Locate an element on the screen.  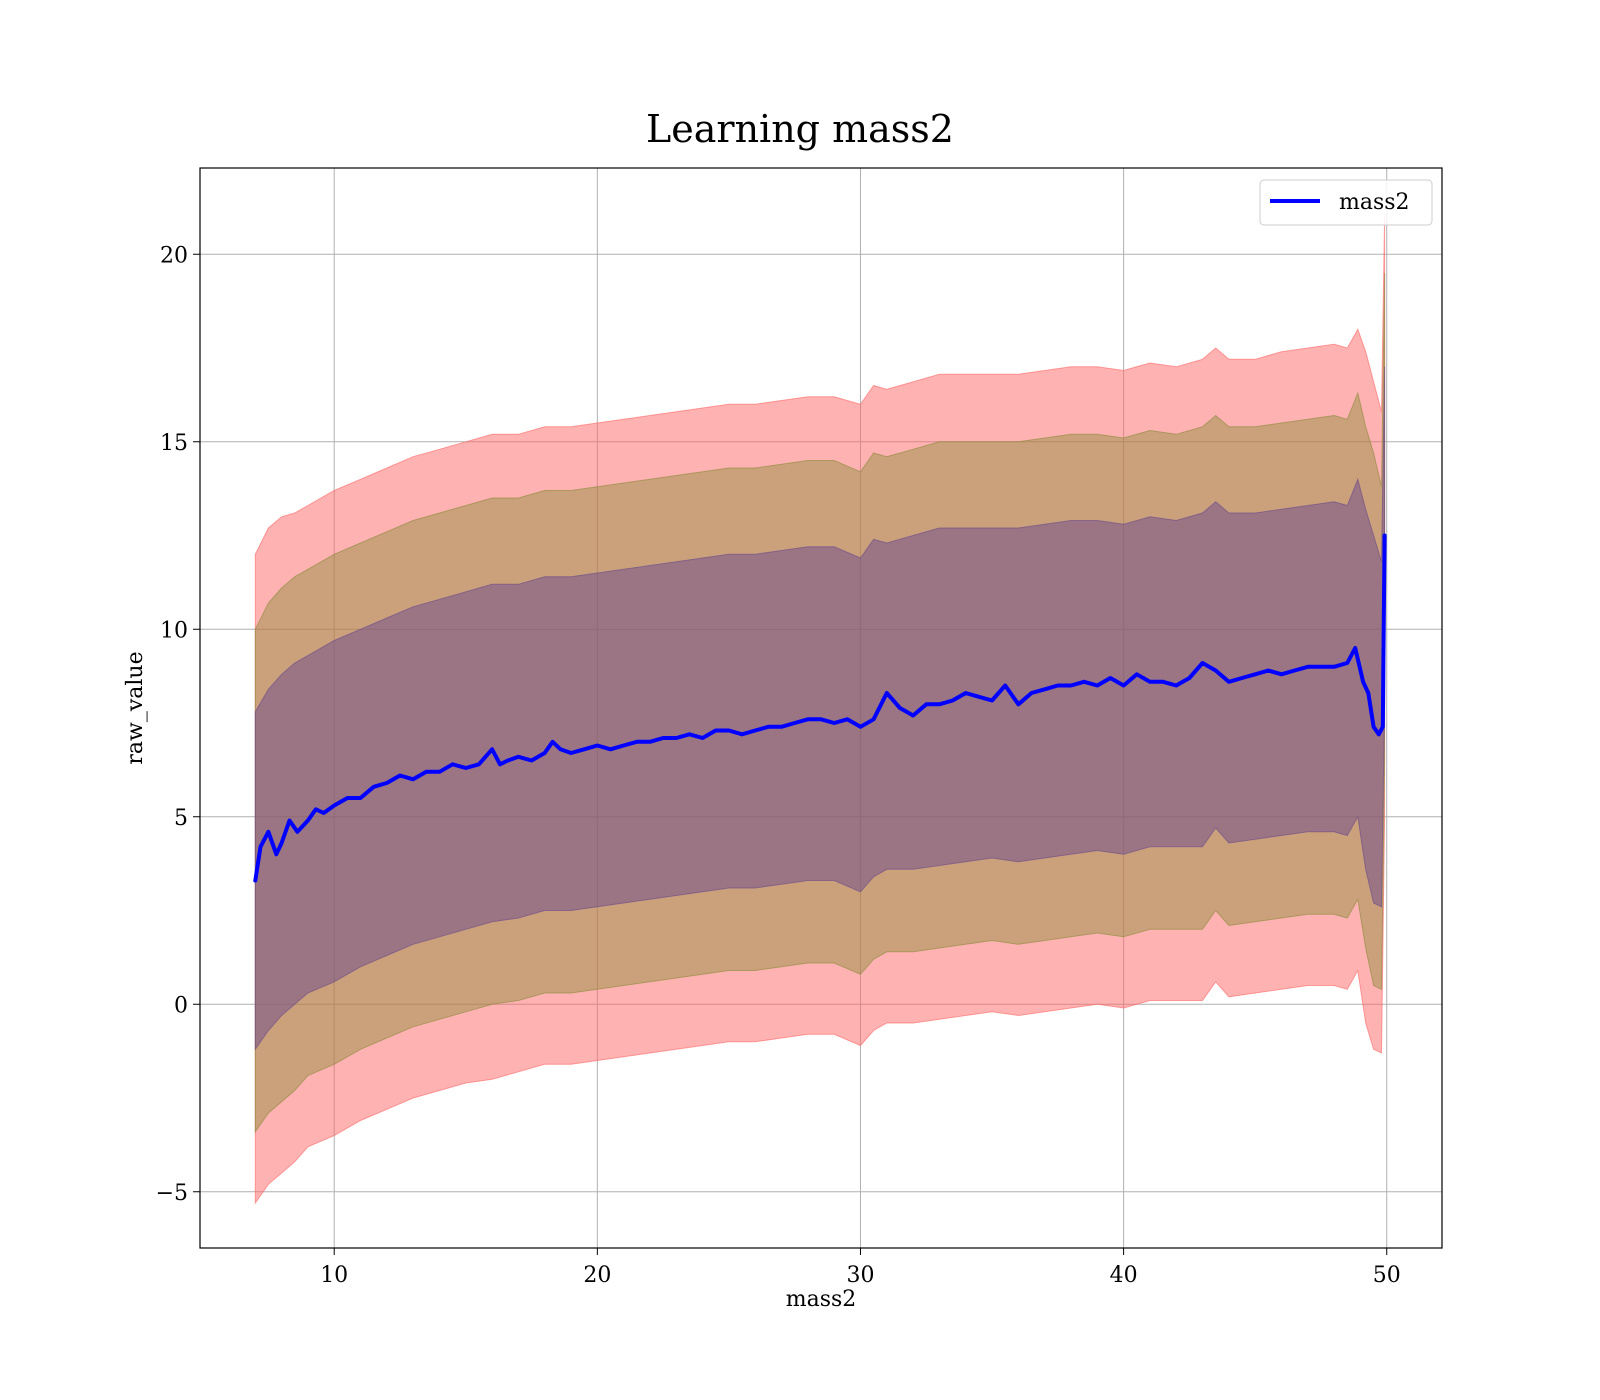
legend: mass2 is located at coordinates (1346, 202).